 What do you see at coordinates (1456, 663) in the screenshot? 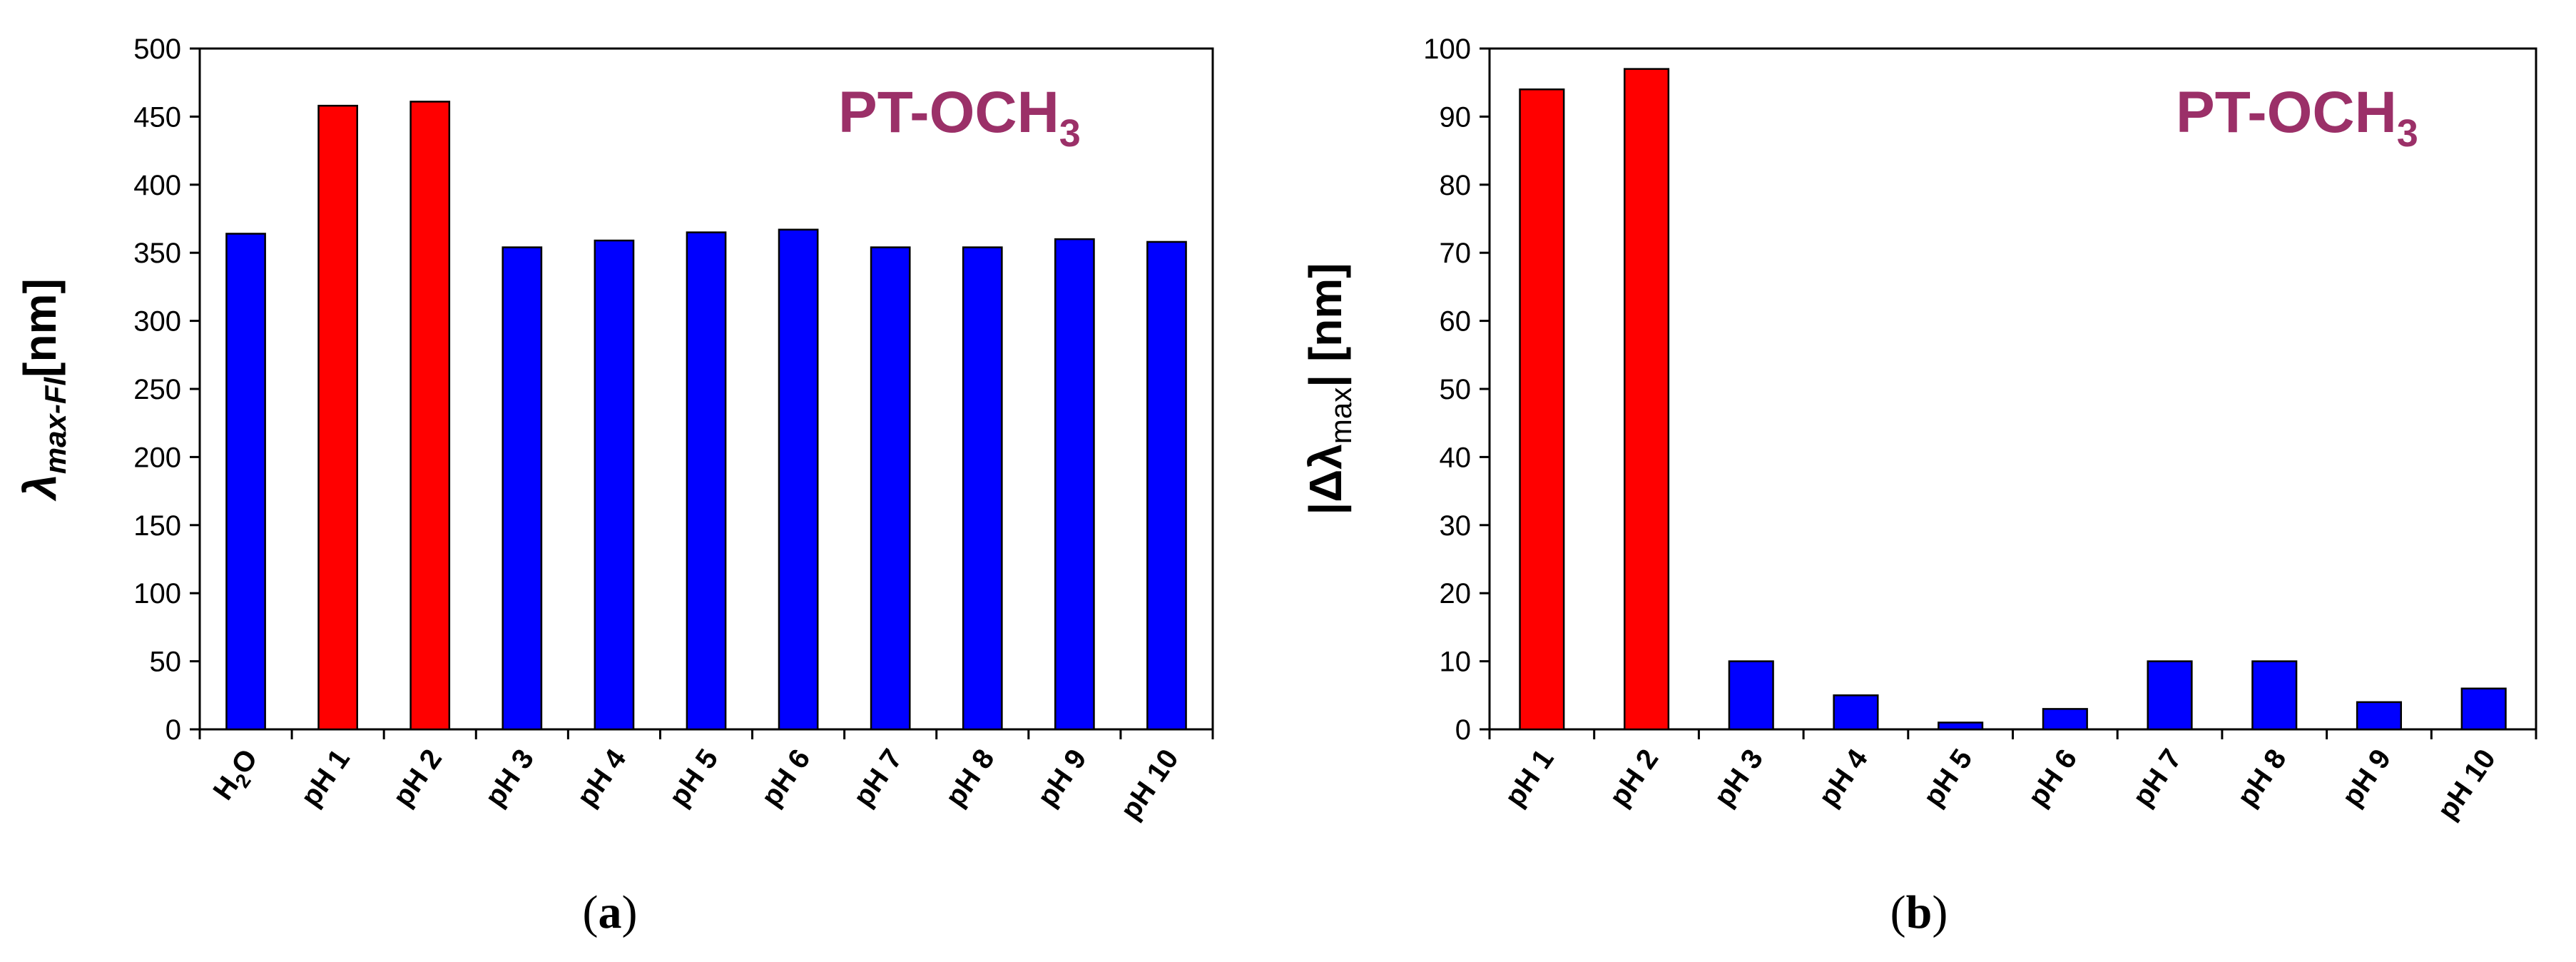
I see `y-tick-label: 10` at bounding box center [1456, 663].